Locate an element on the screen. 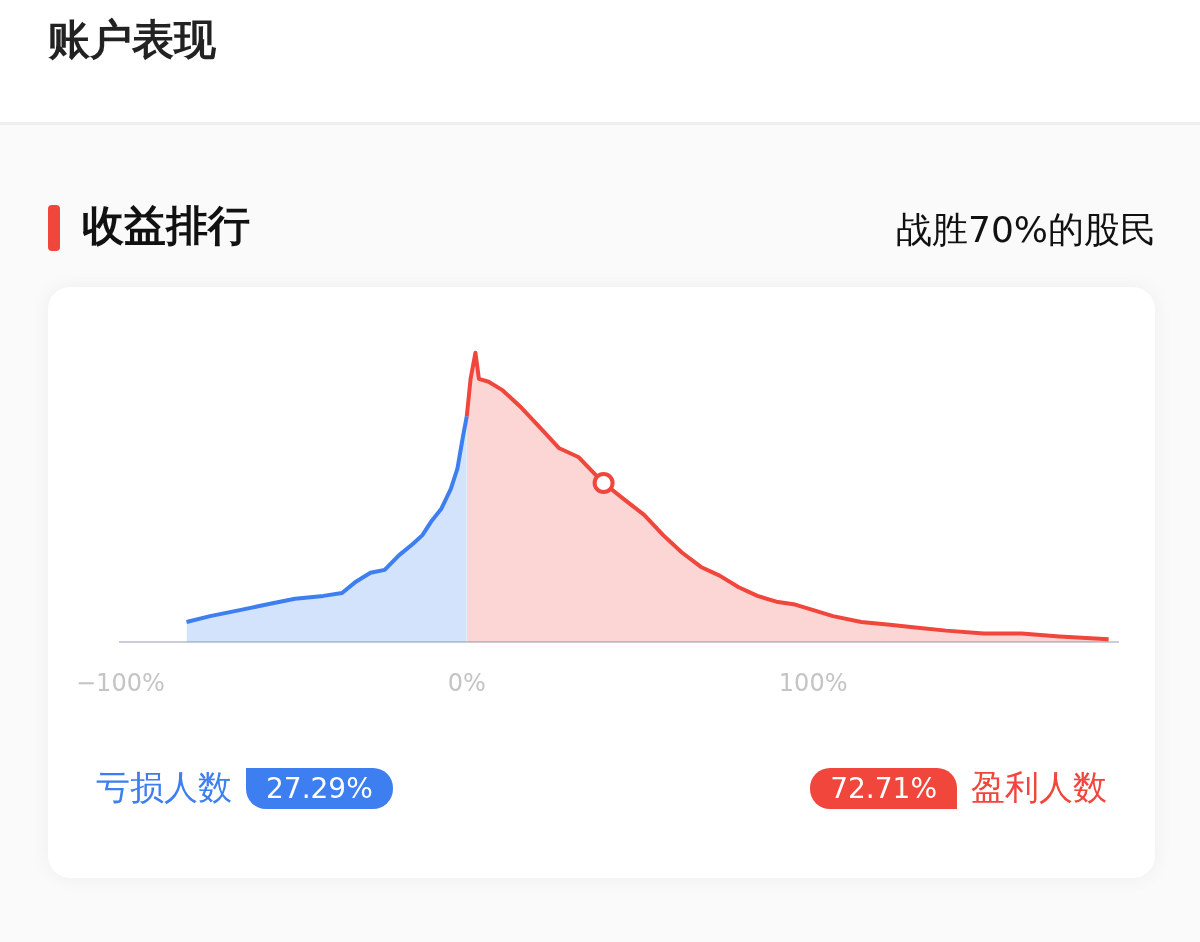 The image size is (1200, 942). text: 亏损人数 is located at coordinates (164, 787).